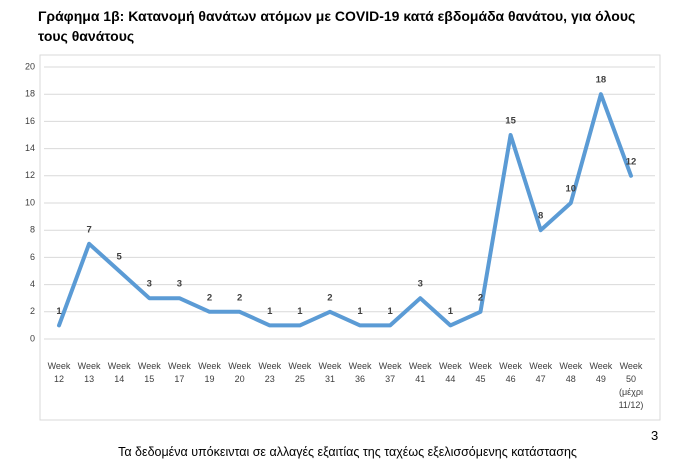 The height and width of the screenshot is (472, 695). Describe the element at coordinates (59, 372) in the screenshot. I see `x-tick-label: Week 12` at that location.